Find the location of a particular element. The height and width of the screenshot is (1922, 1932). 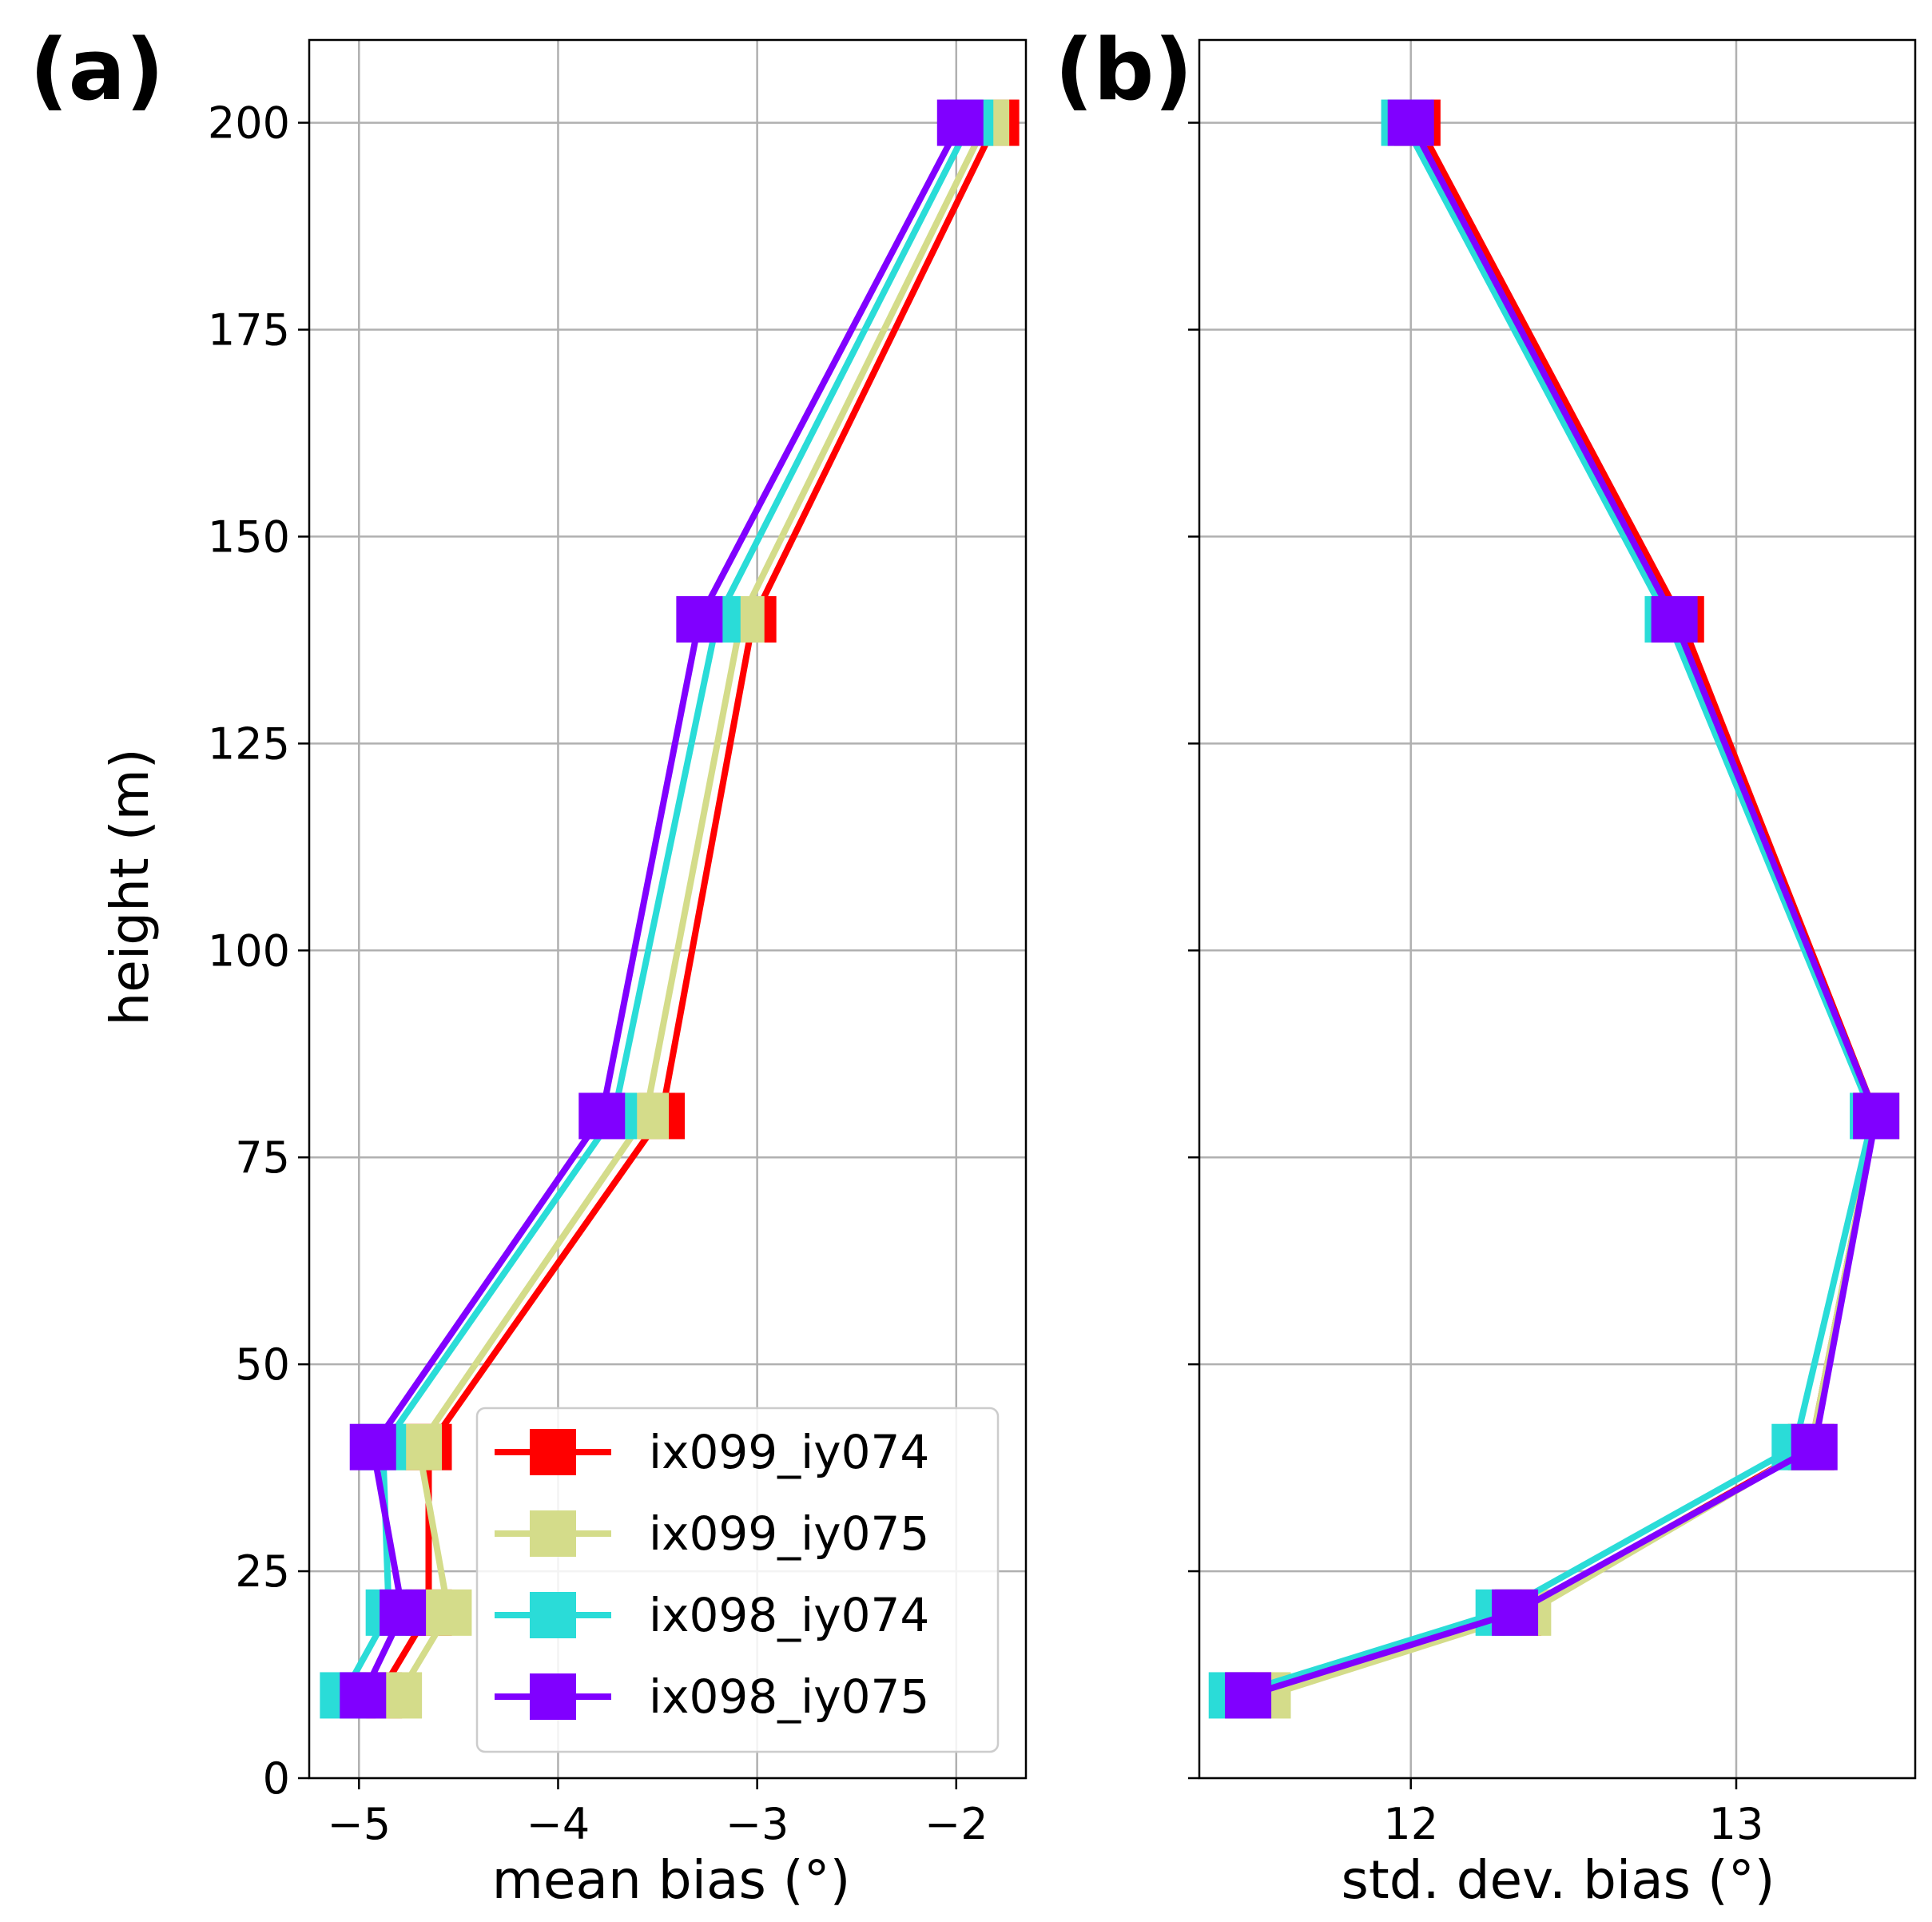

panel-a-x-tick-label: −3 is located at coordinates (757, 1824).